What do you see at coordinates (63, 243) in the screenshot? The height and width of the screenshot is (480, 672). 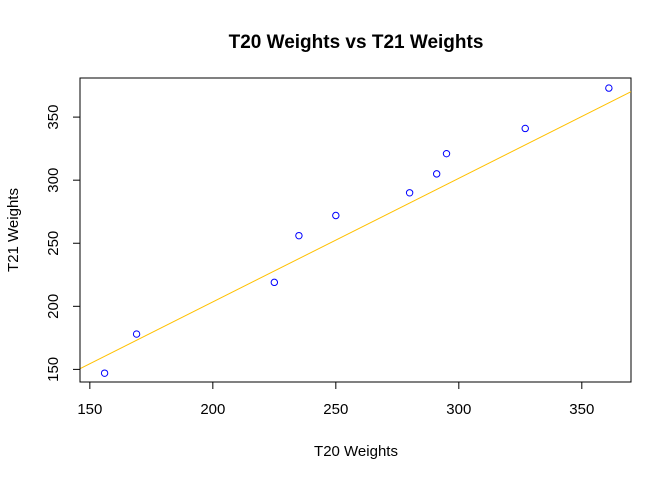 I see `y-axis: 150 200 250 300 350` at bounding box center [63, 243].